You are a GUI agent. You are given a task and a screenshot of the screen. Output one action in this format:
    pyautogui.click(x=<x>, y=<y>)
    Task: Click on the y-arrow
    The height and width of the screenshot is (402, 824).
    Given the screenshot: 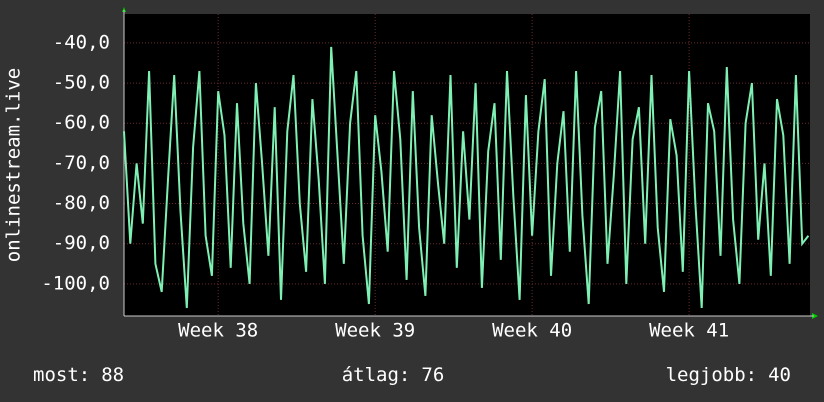 What is the action you would take?
    pyautogui.click(x=124, y=9)
    